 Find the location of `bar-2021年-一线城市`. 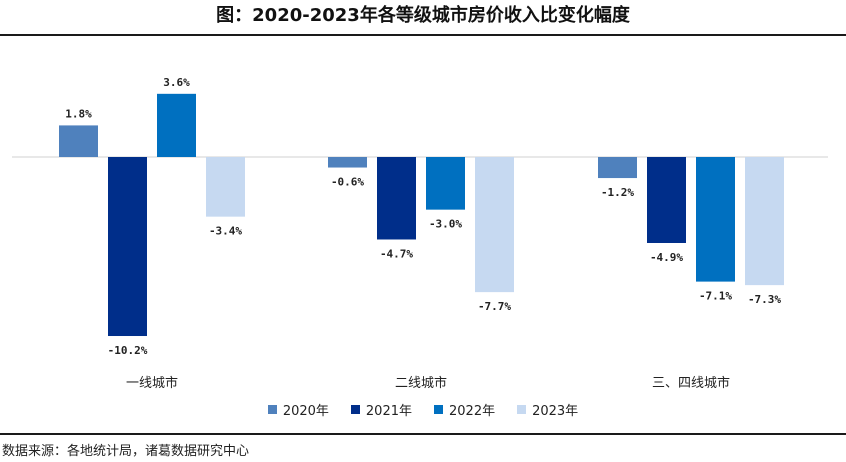

bar-2021年-一线城市 is located at coordinates (127, 247).